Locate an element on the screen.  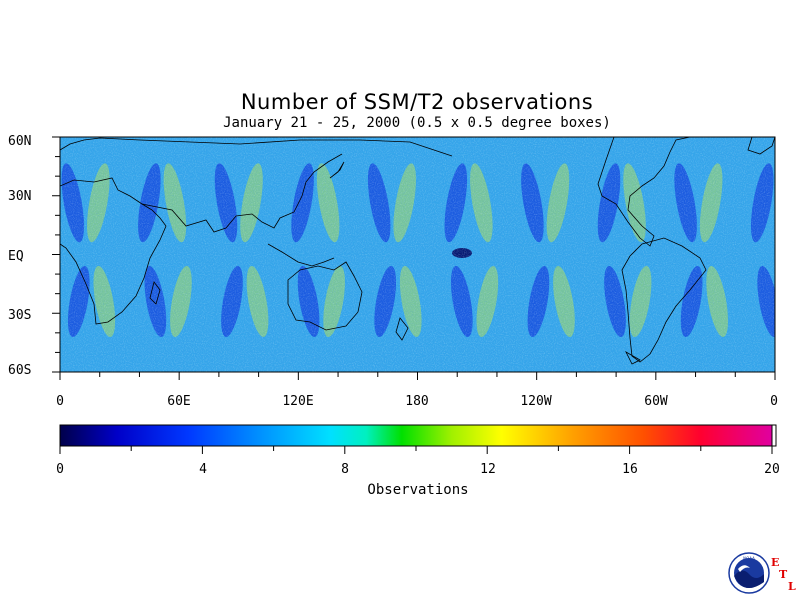
colorbar-label-8: 8 is located at coordinates (345, 469).